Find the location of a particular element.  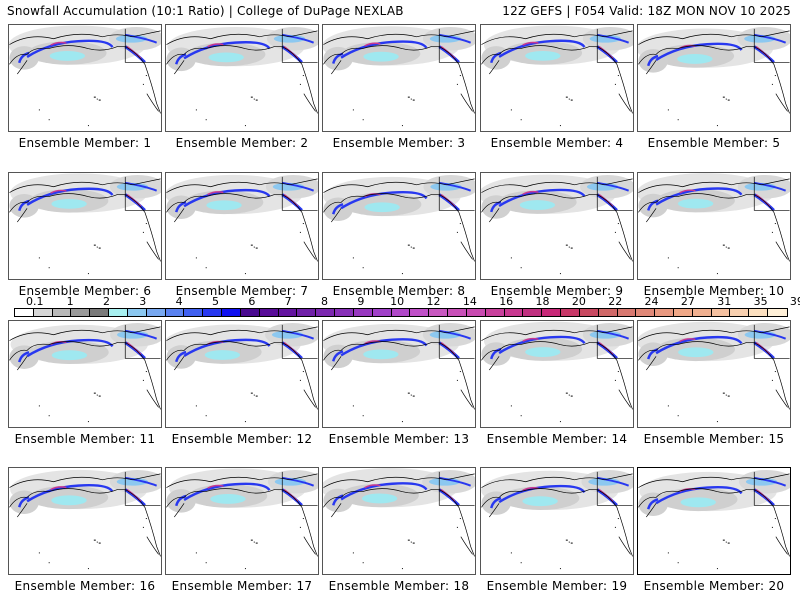

ensemble-member-label: Ensemble Member: 3 is located at coordinates (399, 143).